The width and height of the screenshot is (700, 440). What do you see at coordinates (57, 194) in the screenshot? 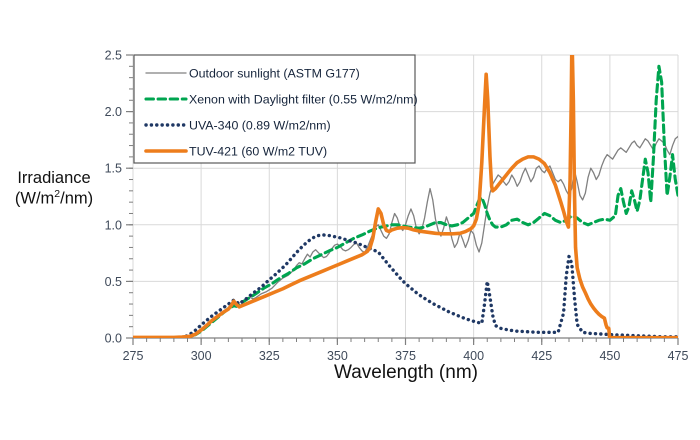
I see `y-axis-units-exponent: 2` at bounding box center [57, 194].